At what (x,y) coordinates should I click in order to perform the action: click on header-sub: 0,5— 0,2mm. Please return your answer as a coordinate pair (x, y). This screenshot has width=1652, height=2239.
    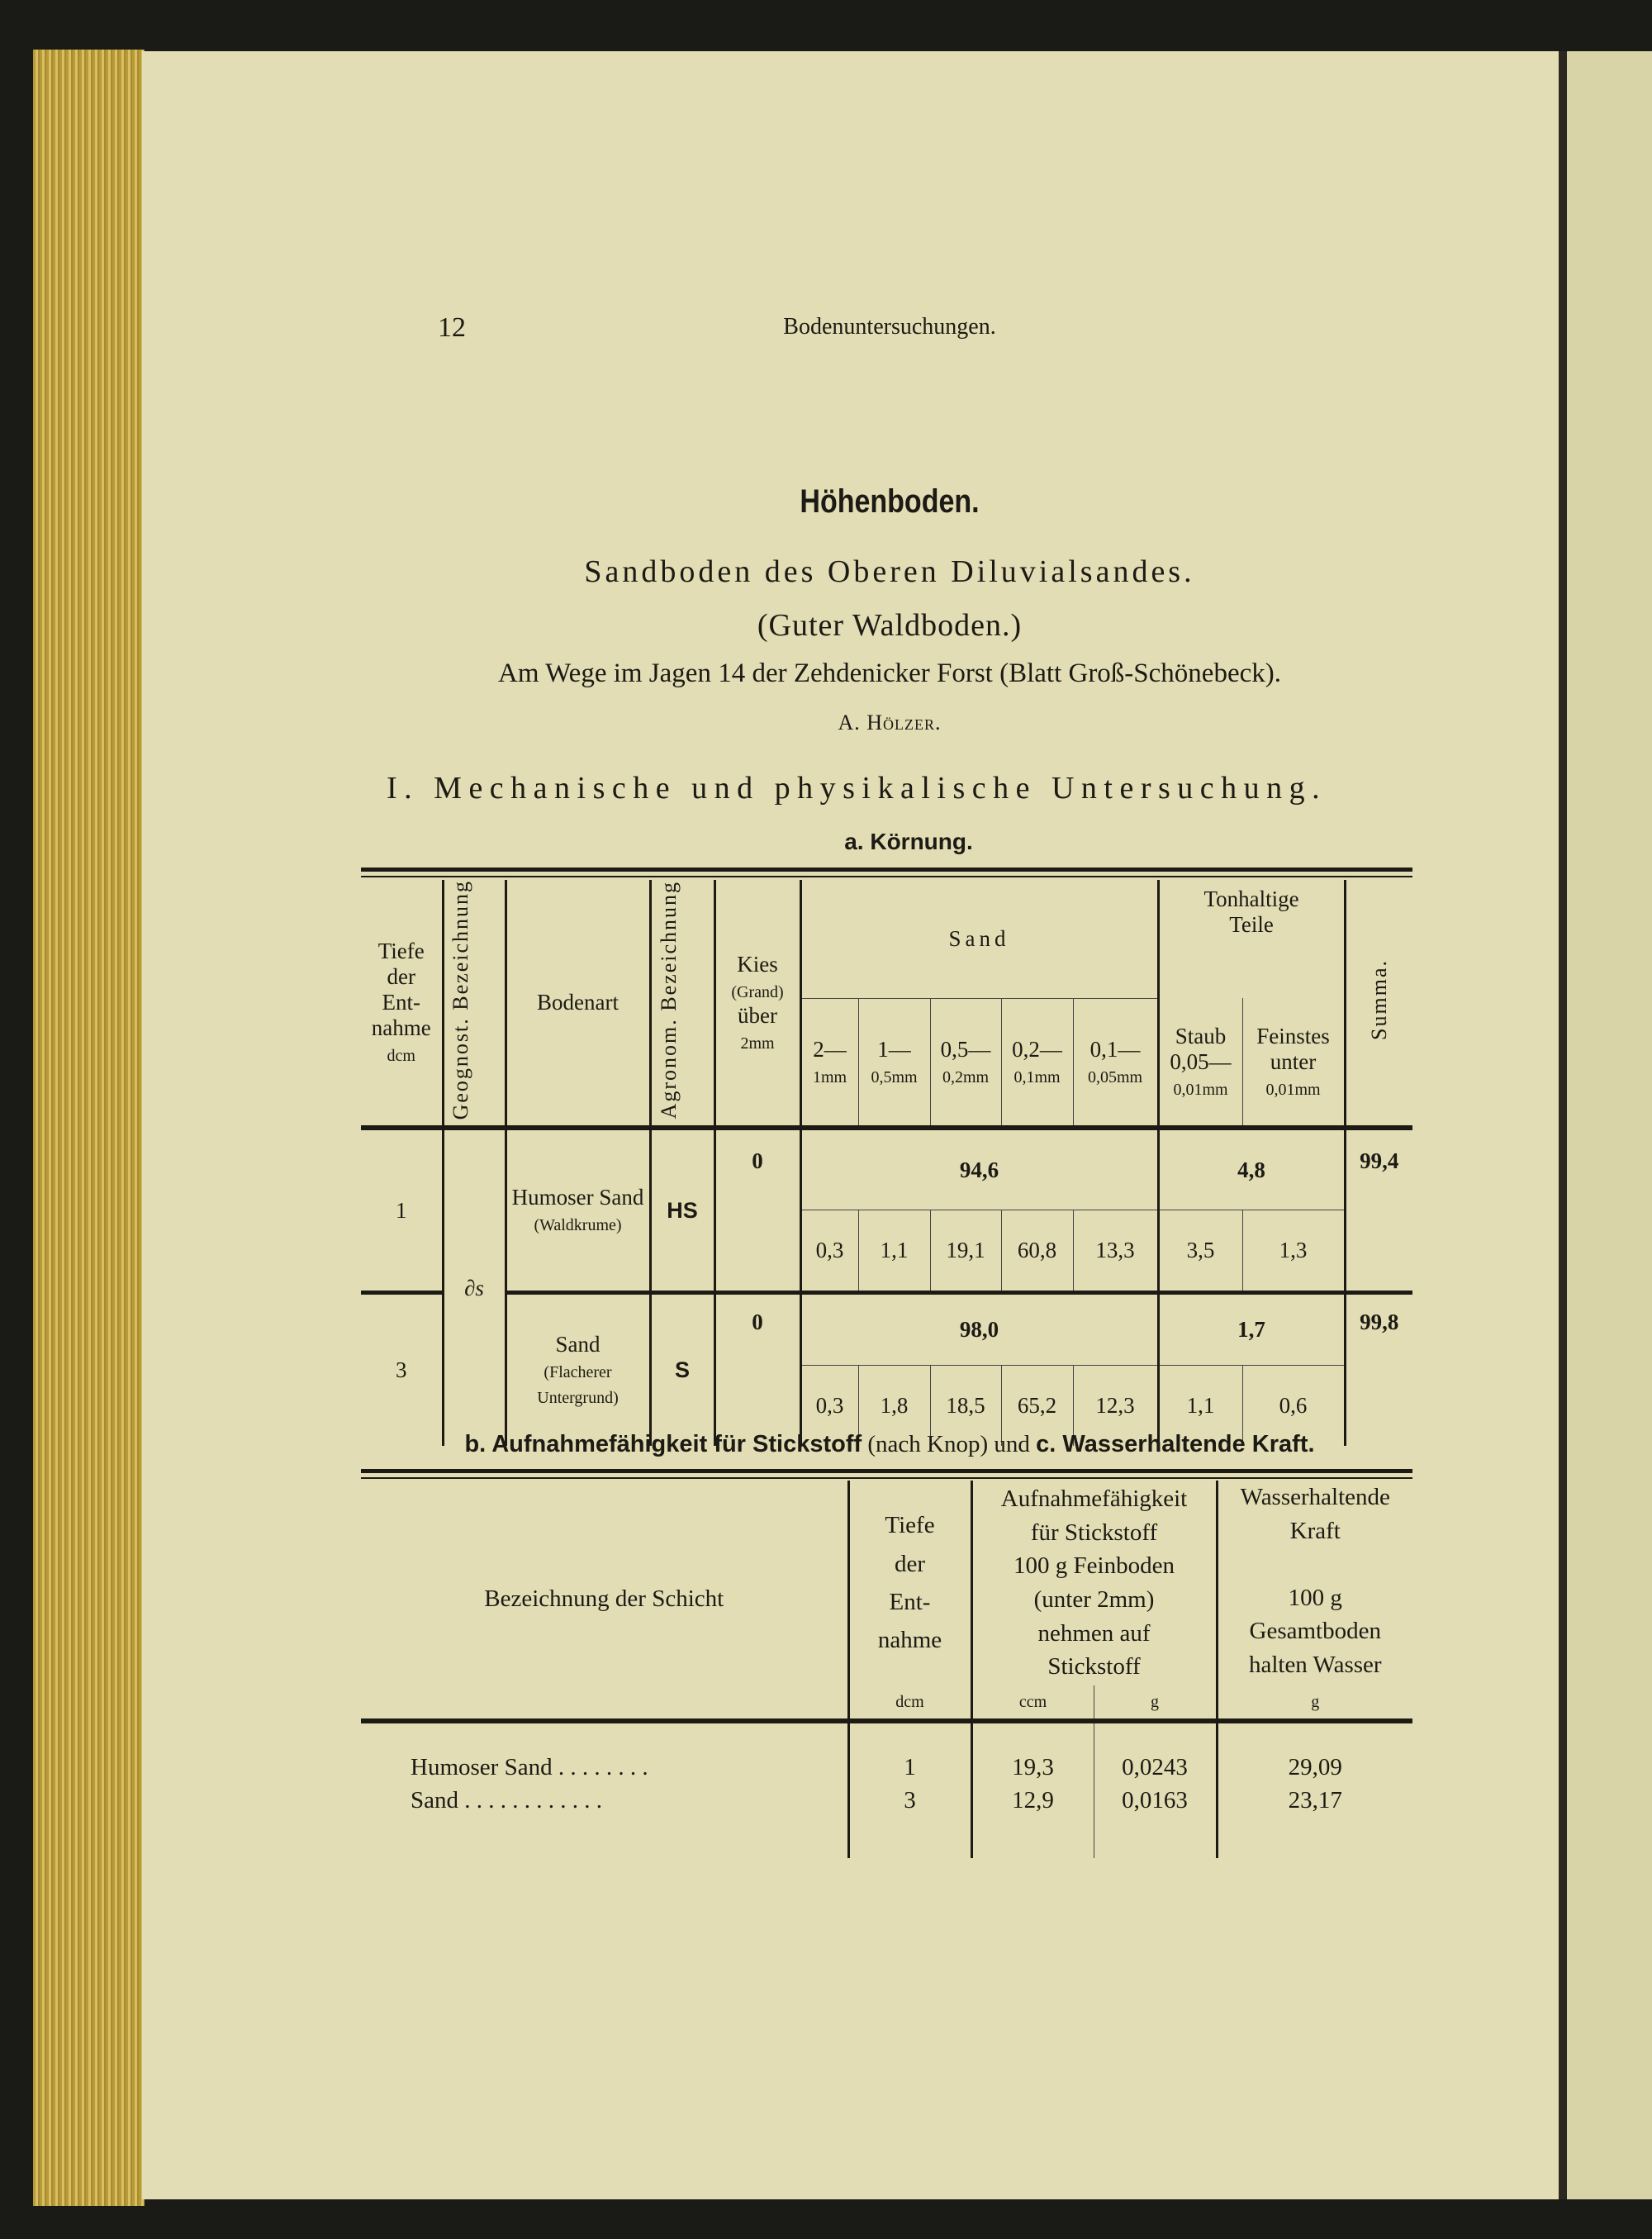
    Looking at the image, I should click on (965, 1062).